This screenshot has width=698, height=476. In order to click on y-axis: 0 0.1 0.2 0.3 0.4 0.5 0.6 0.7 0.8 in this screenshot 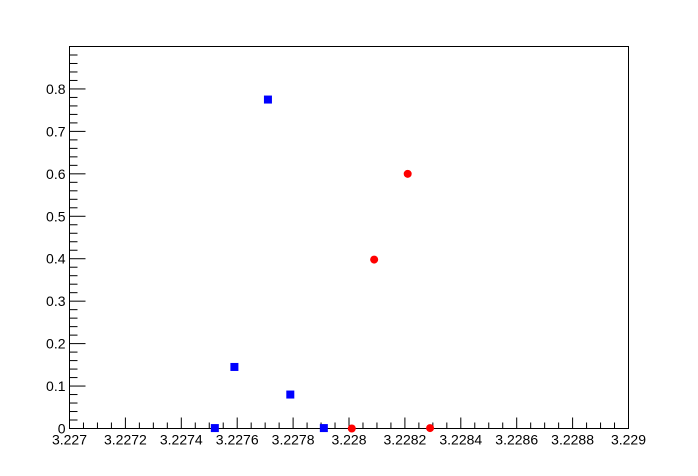, I will do `click(66, 241)`.